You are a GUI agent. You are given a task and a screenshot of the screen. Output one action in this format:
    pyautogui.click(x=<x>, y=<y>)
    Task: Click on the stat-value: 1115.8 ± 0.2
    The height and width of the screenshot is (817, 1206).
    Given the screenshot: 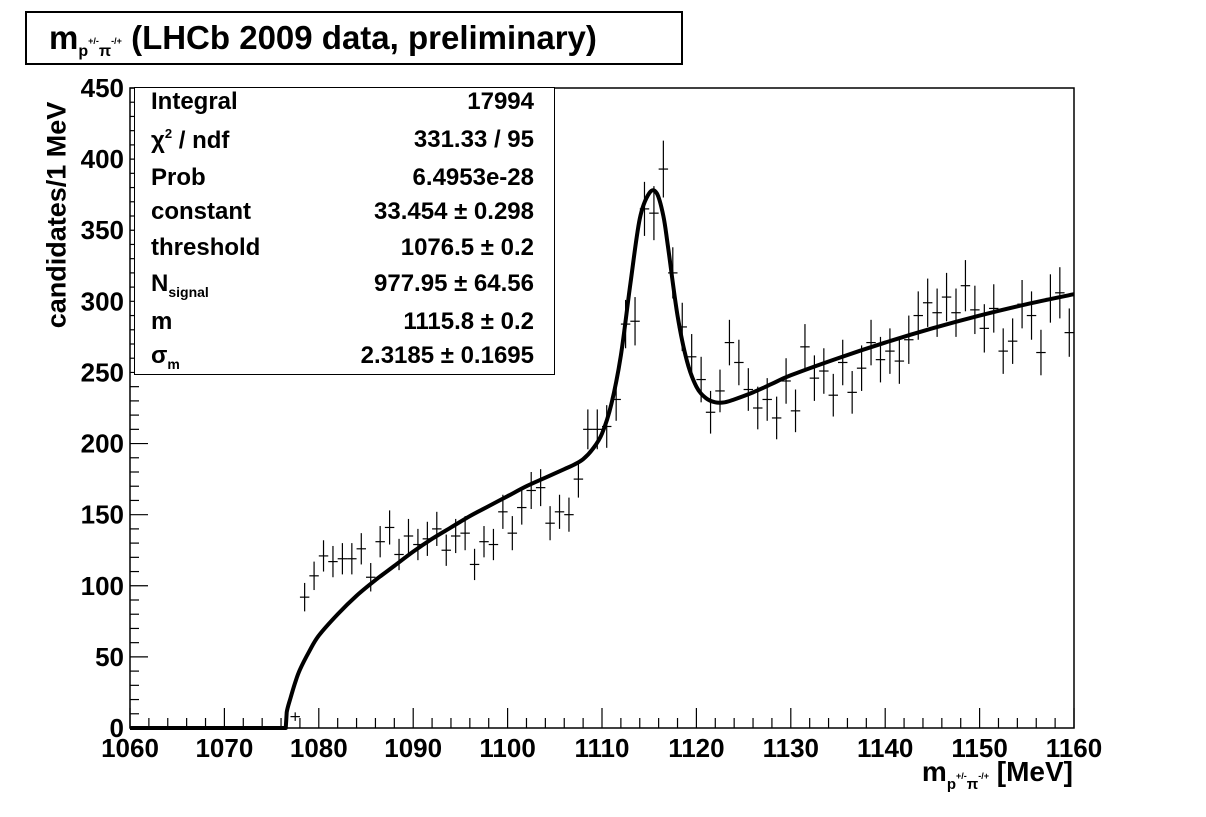 What is the action you would take?
    pyautogui.click(x=468, y=321)
    